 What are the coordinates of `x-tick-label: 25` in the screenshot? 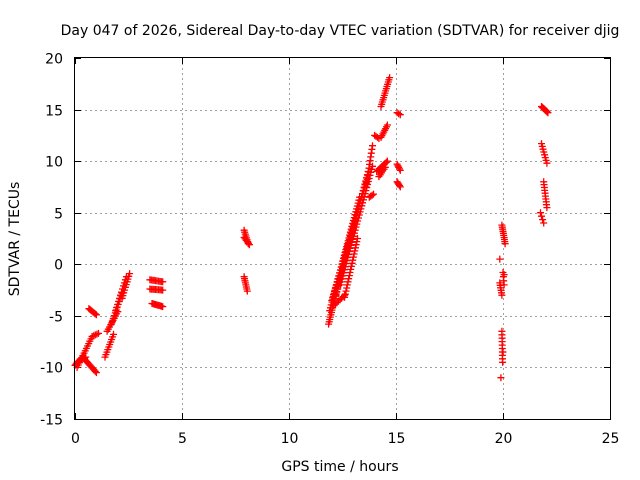 It's located at (611, 439).